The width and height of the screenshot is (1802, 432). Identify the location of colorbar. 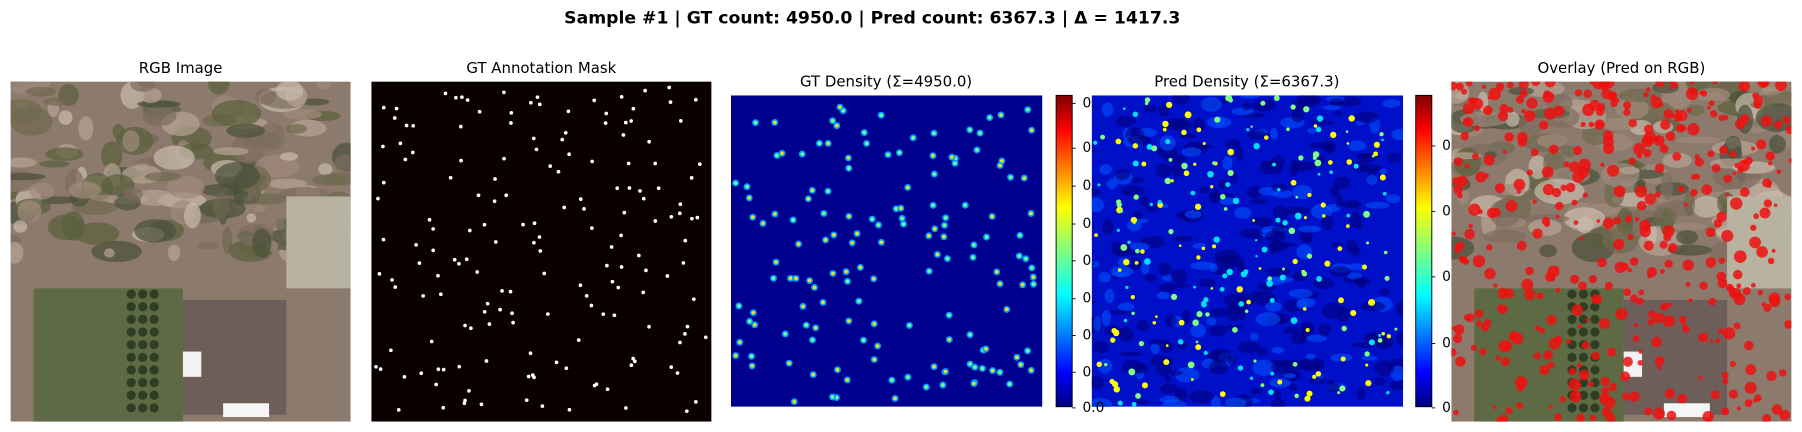
(1424, 251).